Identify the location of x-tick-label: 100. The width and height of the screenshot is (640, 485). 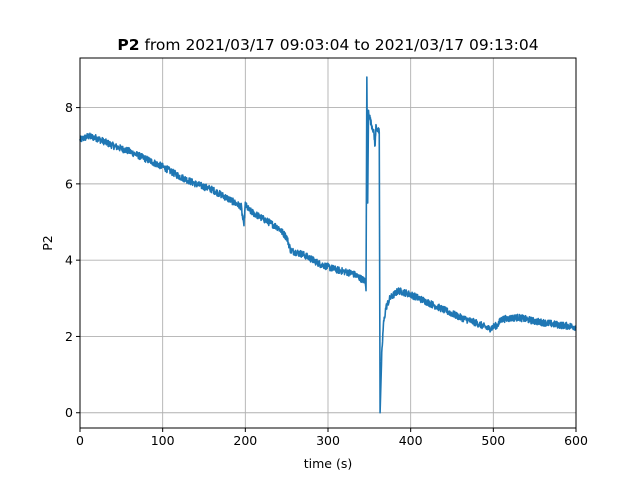
(163, 440).